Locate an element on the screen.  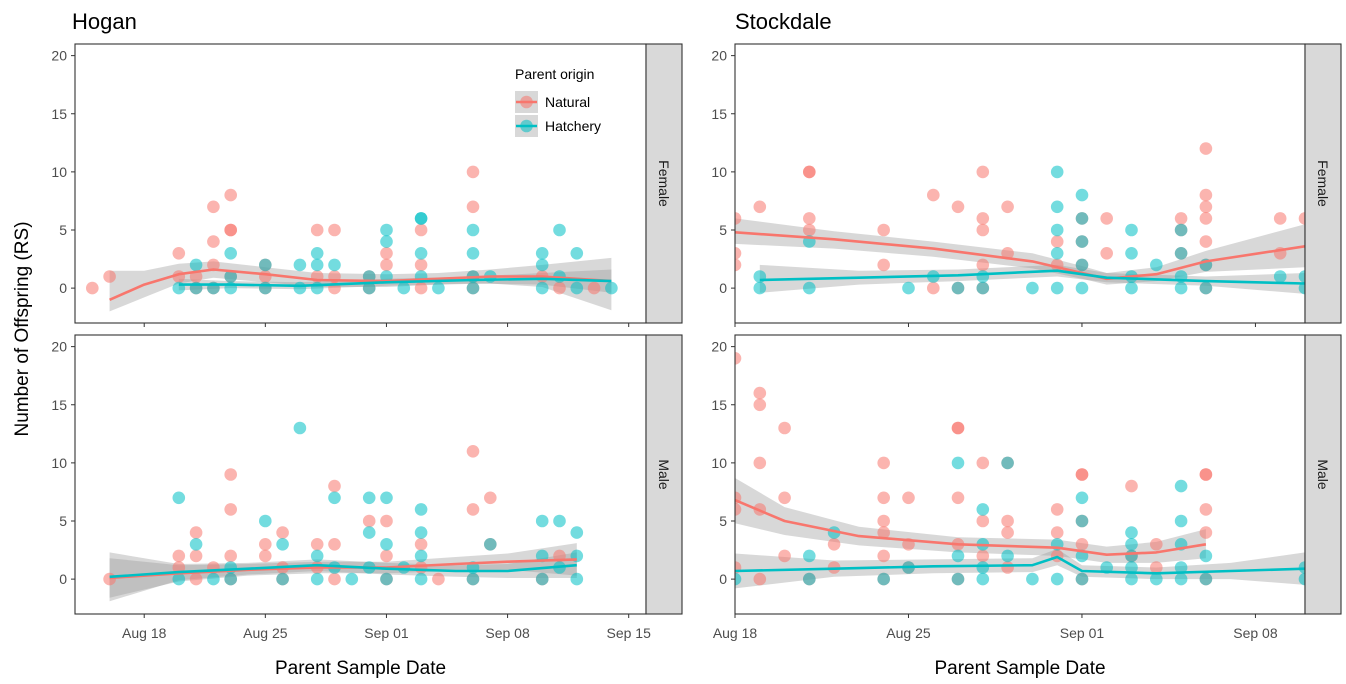
y-axis-label: Number of Offspring (RS) is located at coordinates (22, 328).